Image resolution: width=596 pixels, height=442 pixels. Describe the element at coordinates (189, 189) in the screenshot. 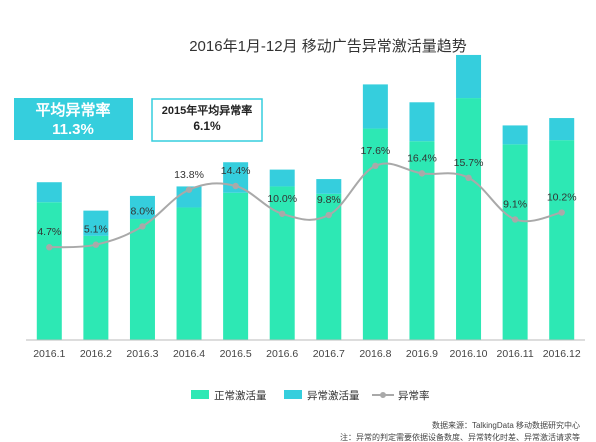

I see `rate-point-2016.4` at that location.